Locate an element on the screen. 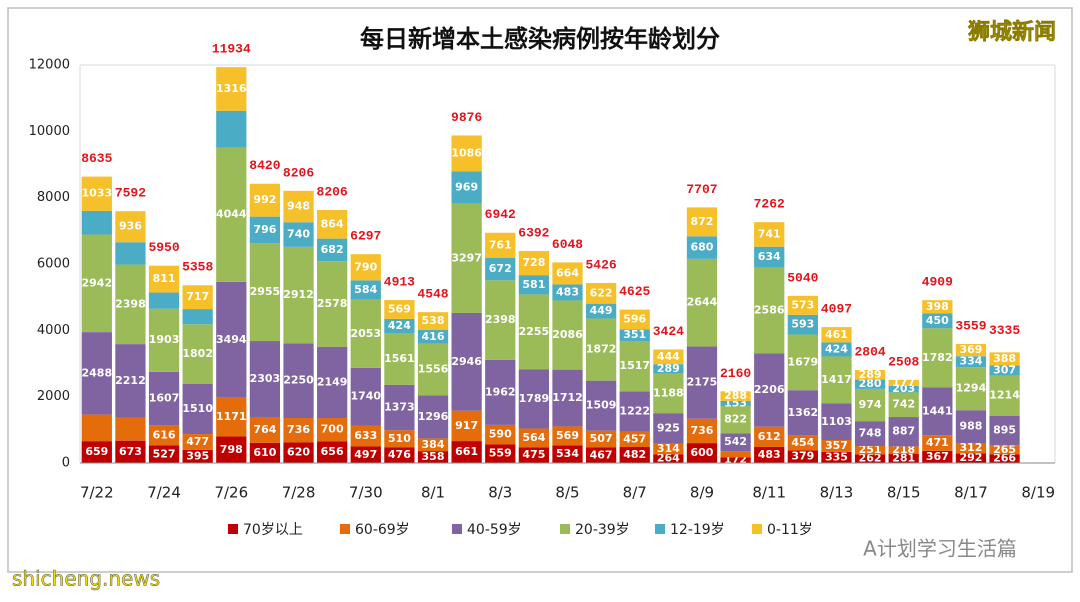  segment-label: 1316 is located at coordinates (231, 88).